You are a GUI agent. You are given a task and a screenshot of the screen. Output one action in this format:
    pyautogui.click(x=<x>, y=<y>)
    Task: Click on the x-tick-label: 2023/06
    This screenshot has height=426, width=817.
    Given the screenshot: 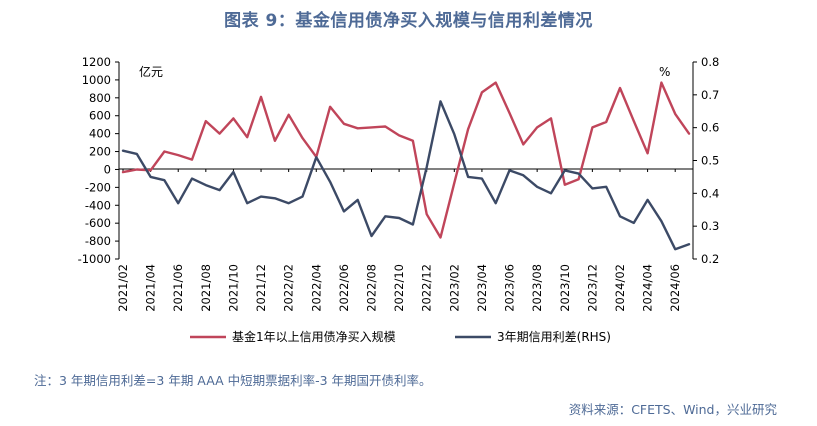 What is the action you would take?
    pyautogui.click(x=510, y=288)
    